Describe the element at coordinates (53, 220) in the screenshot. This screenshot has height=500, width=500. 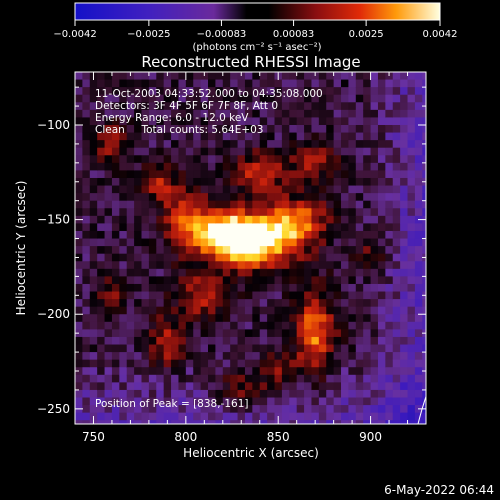
I see `y-tick-label: −150` at that location.